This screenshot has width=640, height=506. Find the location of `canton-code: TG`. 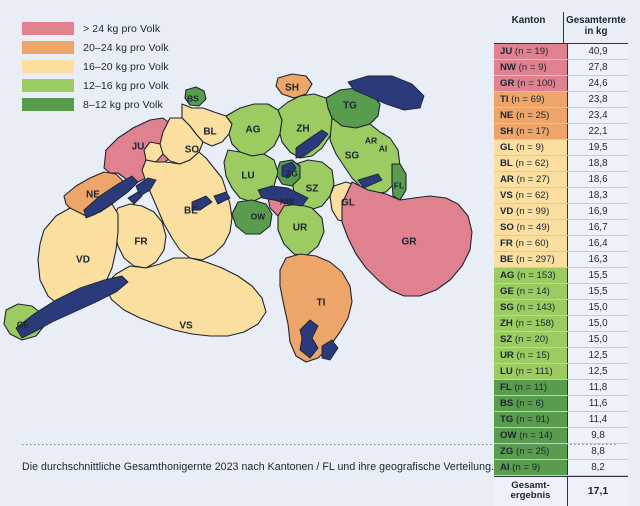

canton-code: TG is located at coordinates (507, 419).